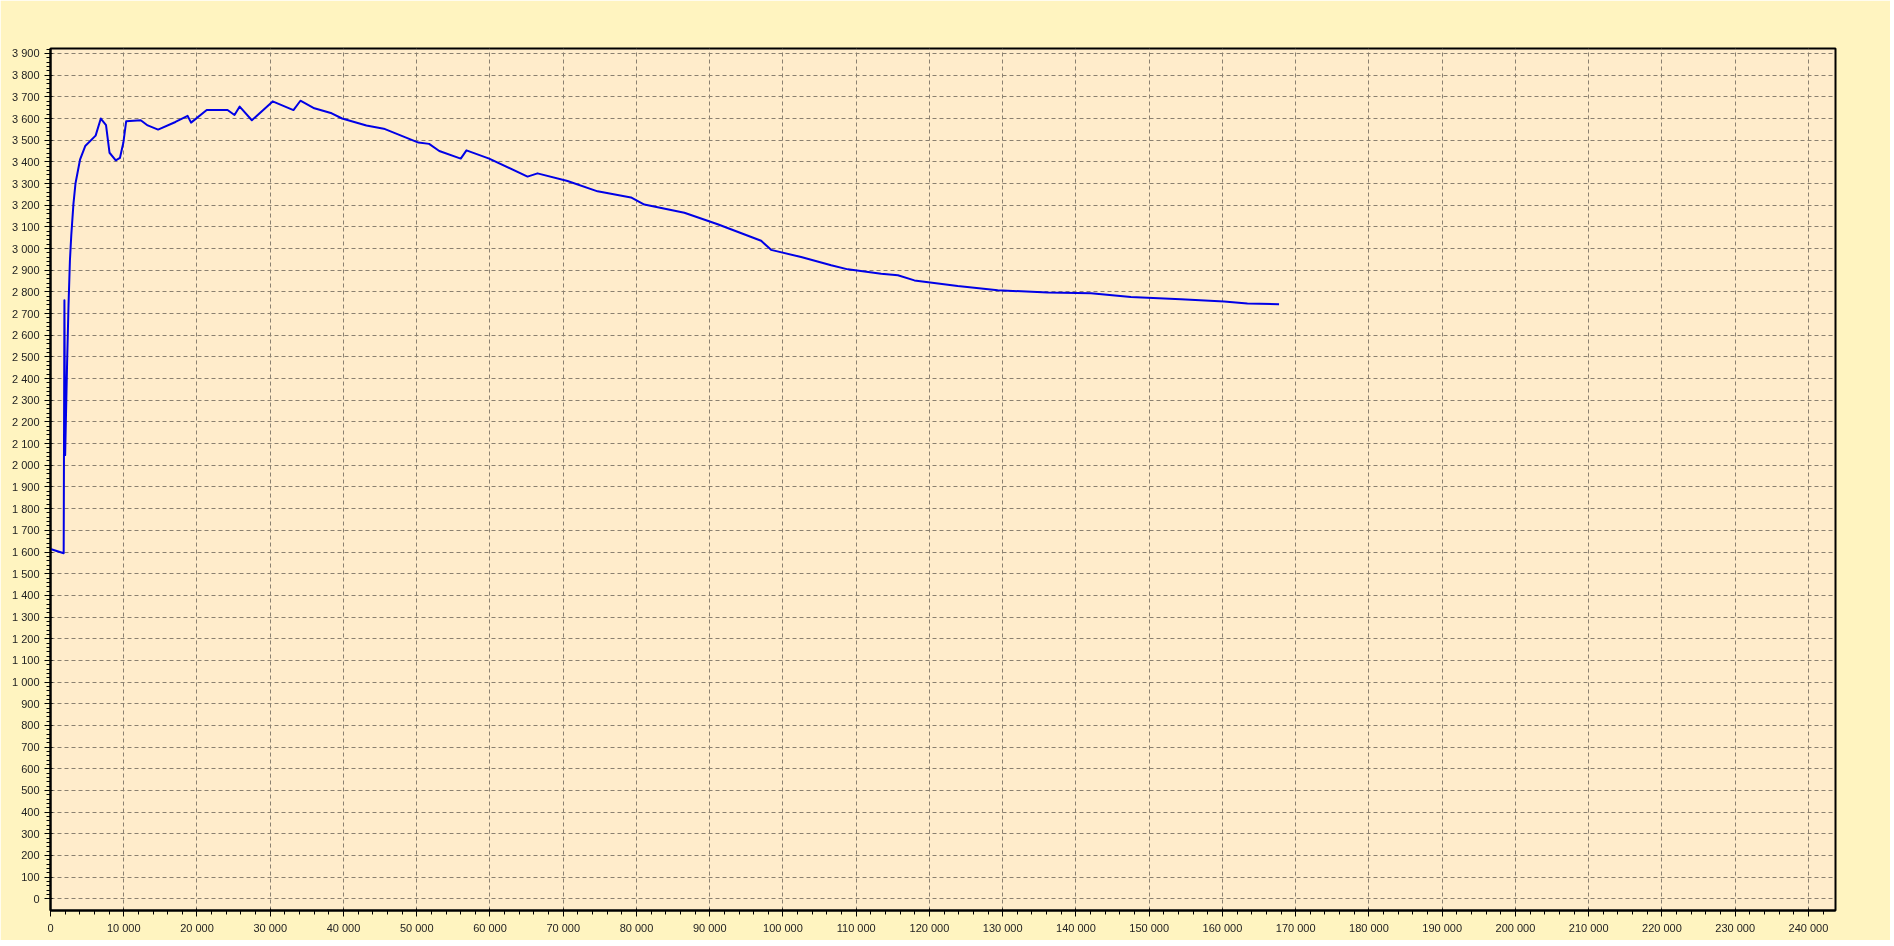 The width and height of the screenshot is (1894, 946). I want to click on x-tick-label: 160 000, so click(1222, 927).